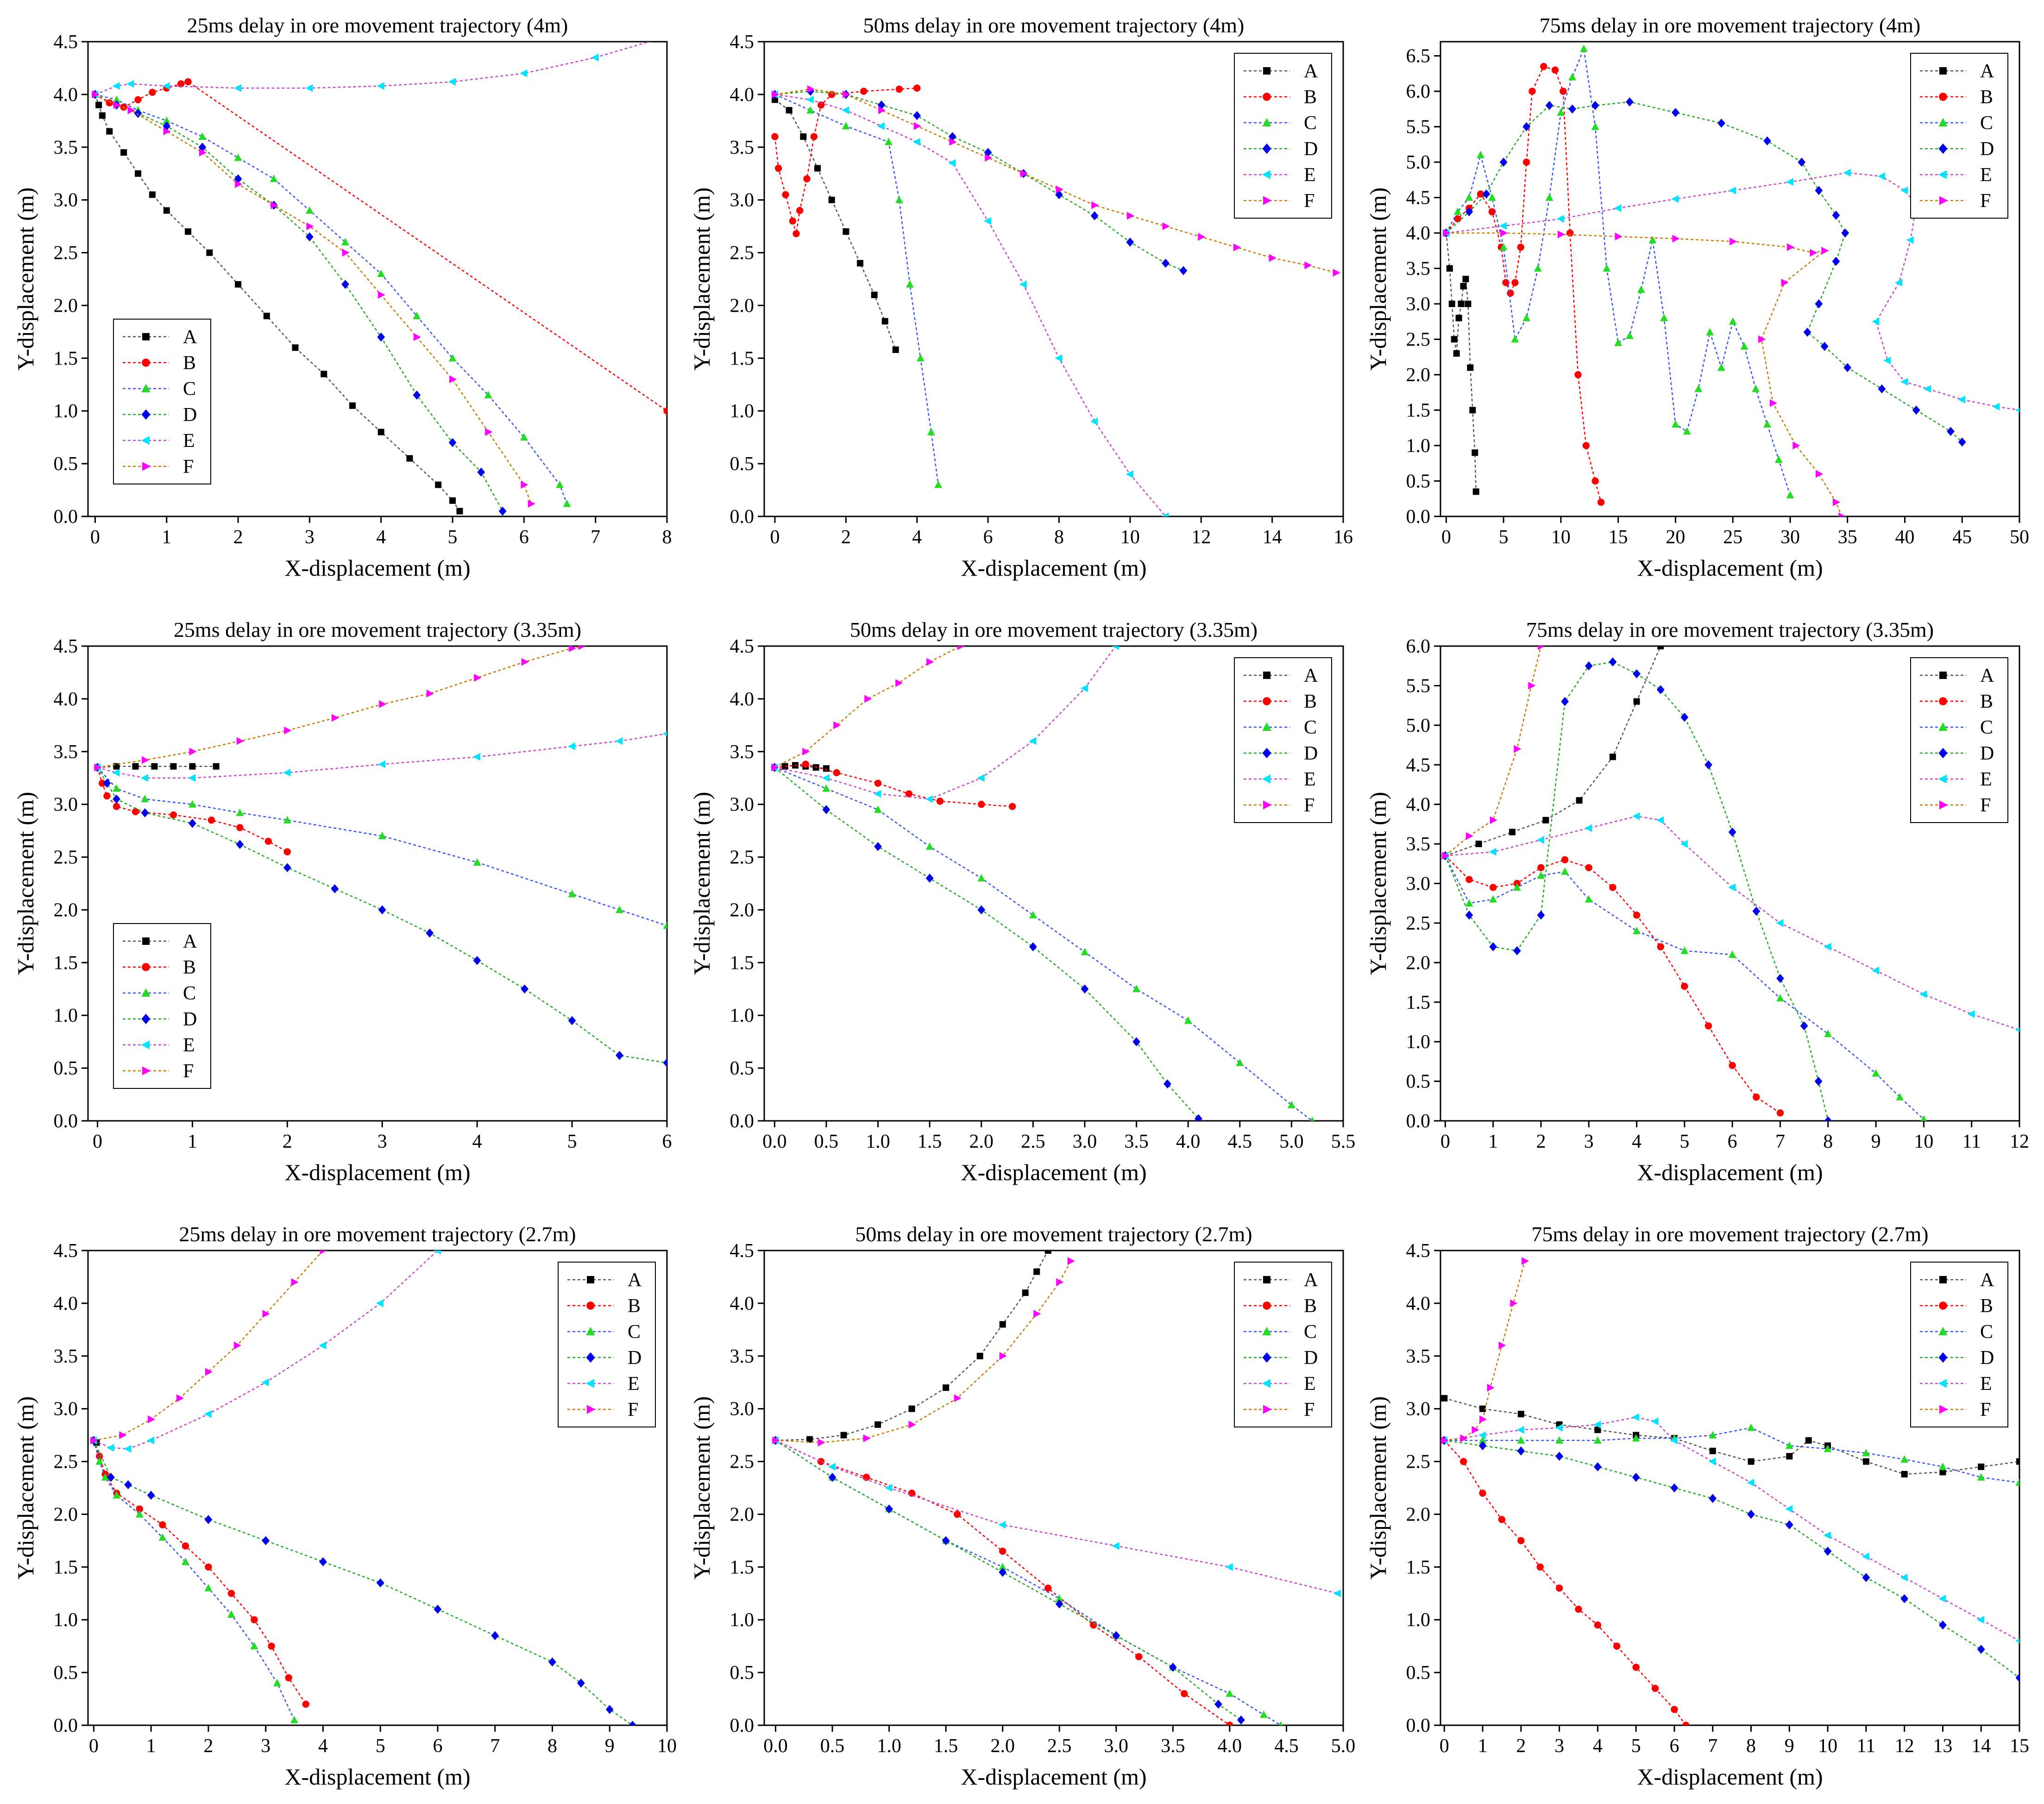  What do you see at coordinates (986, 943) in the screenshot?
I see `series-line-D` at bounding box center [986, 943].